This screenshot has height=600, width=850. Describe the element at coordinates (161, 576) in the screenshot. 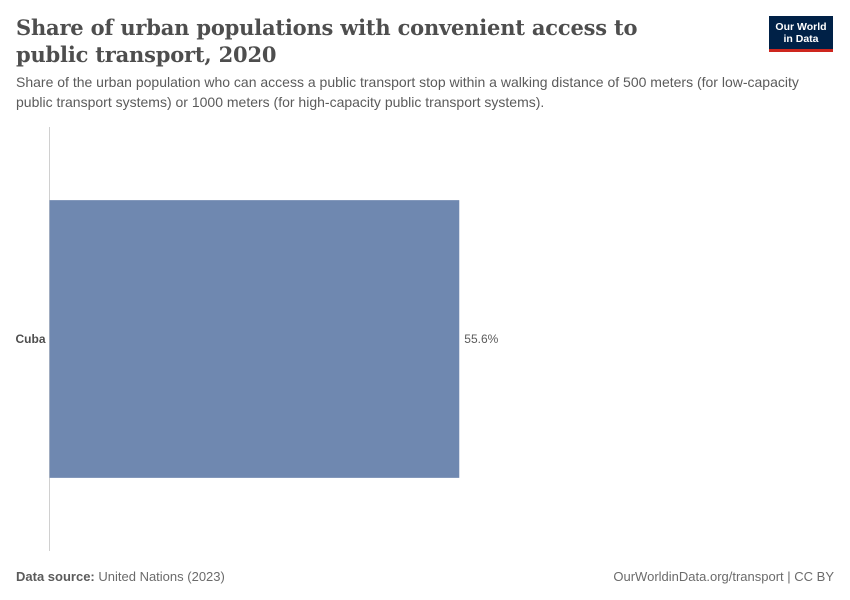

I see `data-source-value: United Nations (2023)` at that location.